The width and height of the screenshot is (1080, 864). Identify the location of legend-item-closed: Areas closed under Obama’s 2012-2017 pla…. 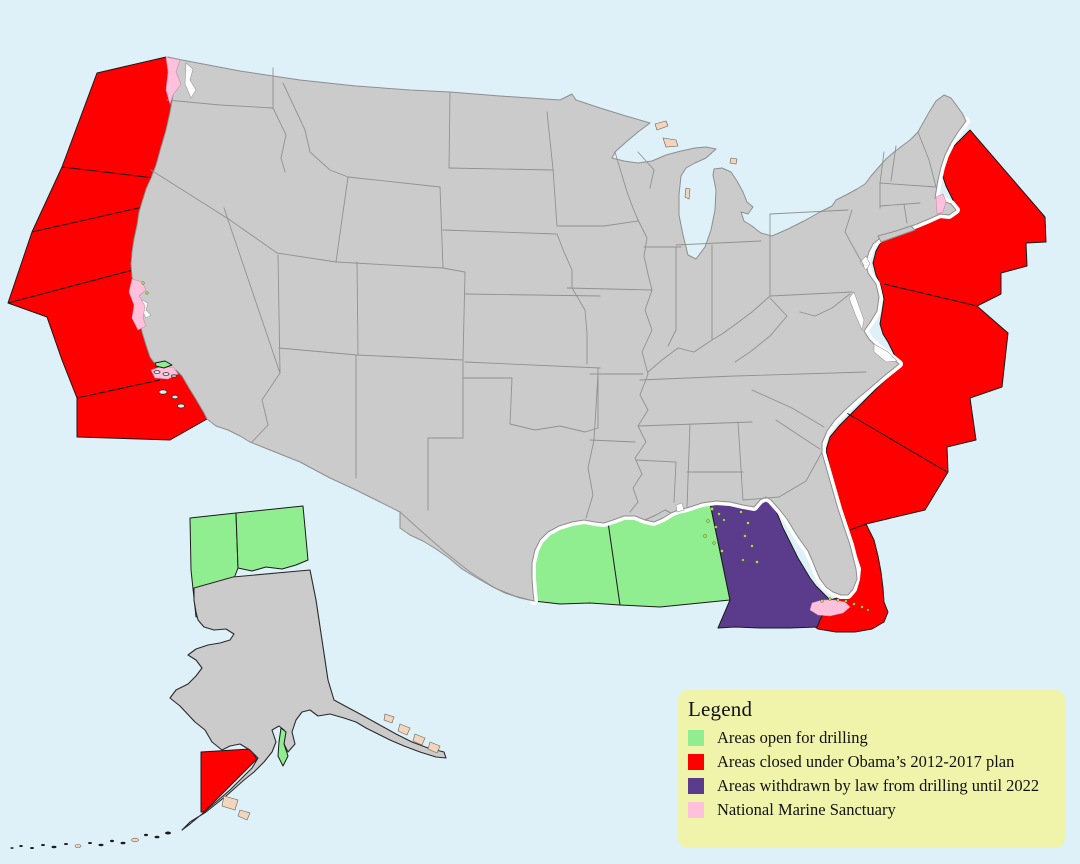
(871, 761).